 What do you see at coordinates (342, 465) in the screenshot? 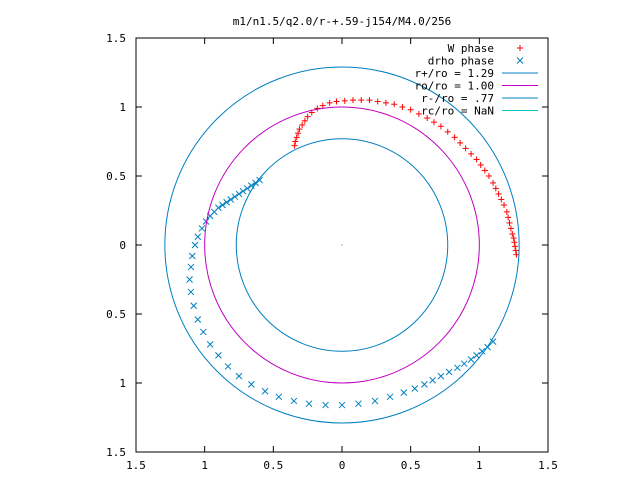
I see `x-tick-label: 0` at bounding box center [342, 465].